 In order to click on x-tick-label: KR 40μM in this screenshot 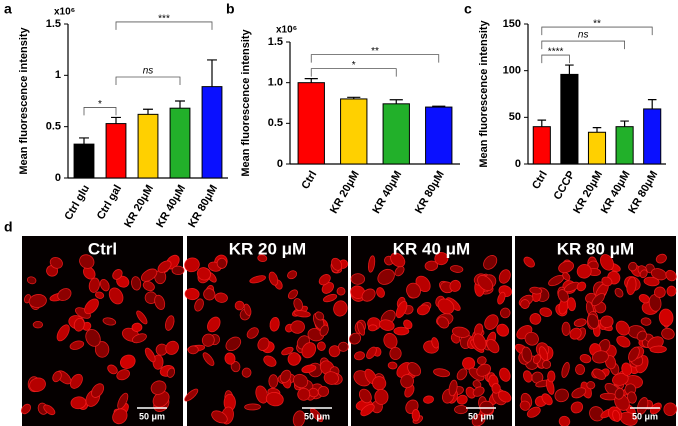, I will do `click(171, 206)`.